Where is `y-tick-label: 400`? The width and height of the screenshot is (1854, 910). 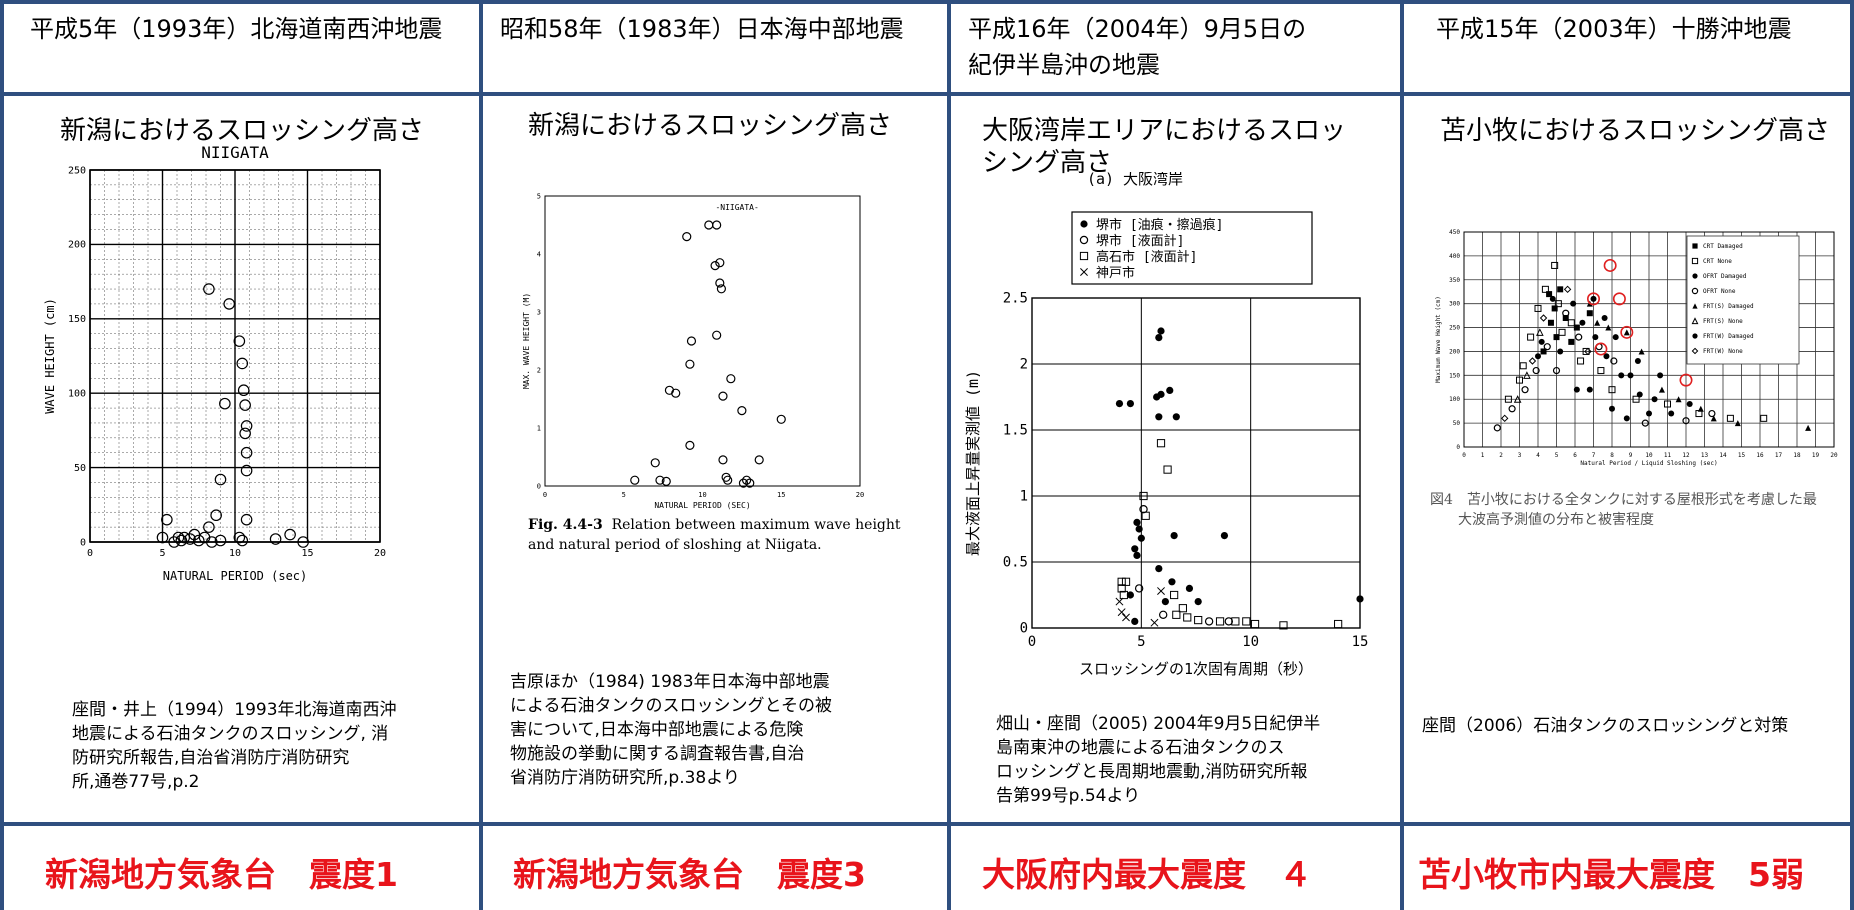 y-tick-label: 400 is located at coordinates (1454, 256).